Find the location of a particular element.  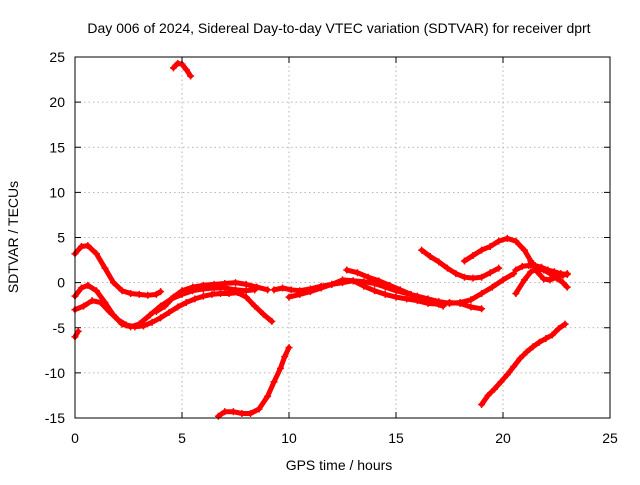

x-tick-label: 25 is located at coordinates (610, 438).